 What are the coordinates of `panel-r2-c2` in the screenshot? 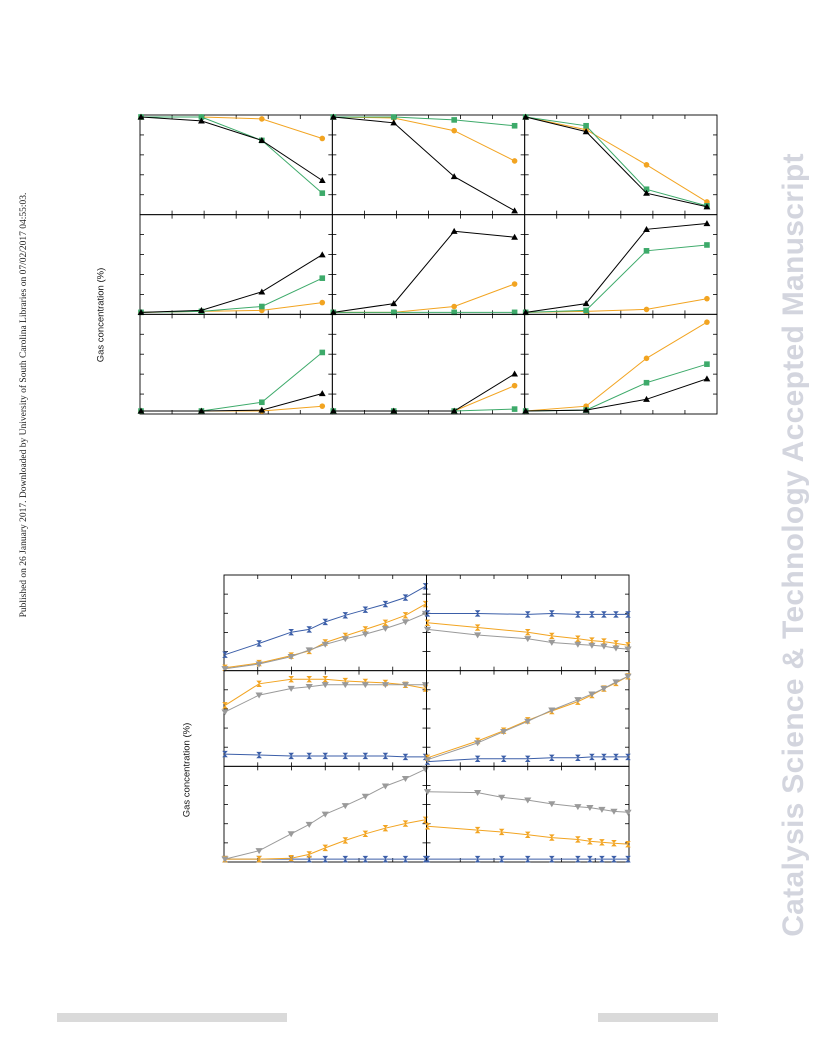 It's located at (620, 364).